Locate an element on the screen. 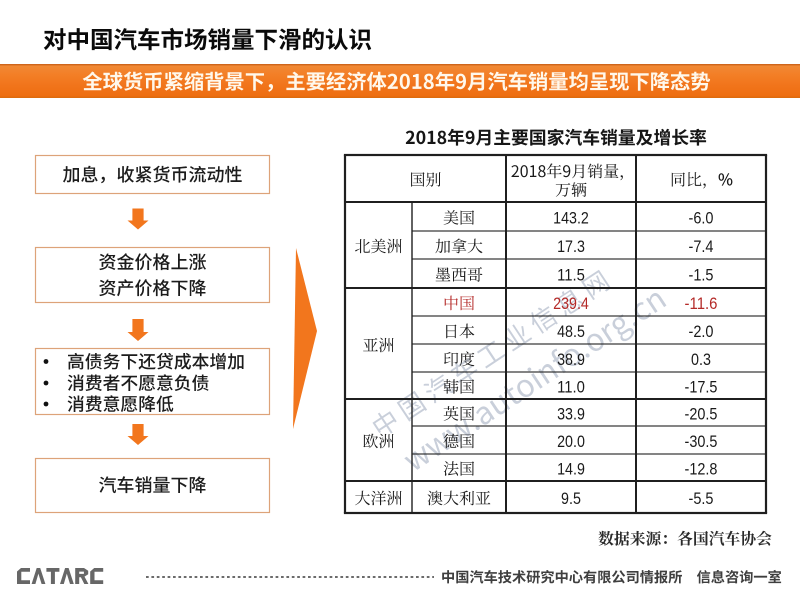  svg-text: -12.8 is located at coordinates (701, 469).